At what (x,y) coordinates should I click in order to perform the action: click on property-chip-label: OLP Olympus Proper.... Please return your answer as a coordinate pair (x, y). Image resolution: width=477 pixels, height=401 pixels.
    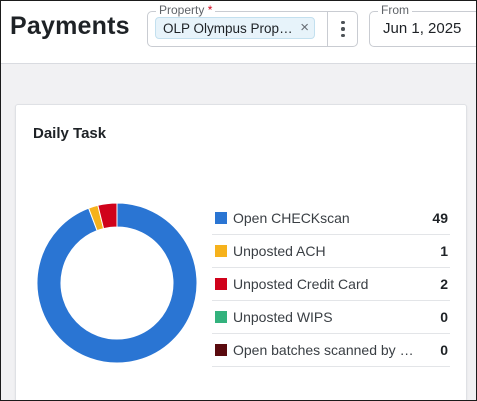
    Looking at the image, I should click on (228, 28).